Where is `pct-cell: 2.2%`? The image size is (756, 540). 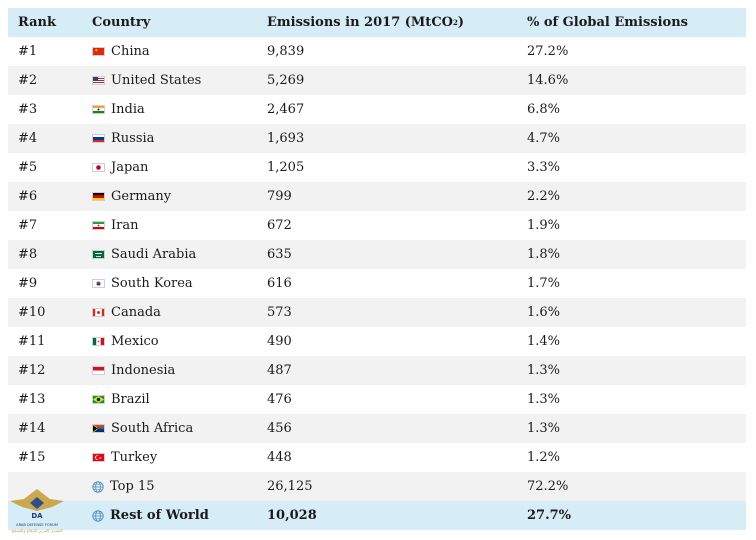 pct-cell: 2.2% is located at coordinates (544, 196).